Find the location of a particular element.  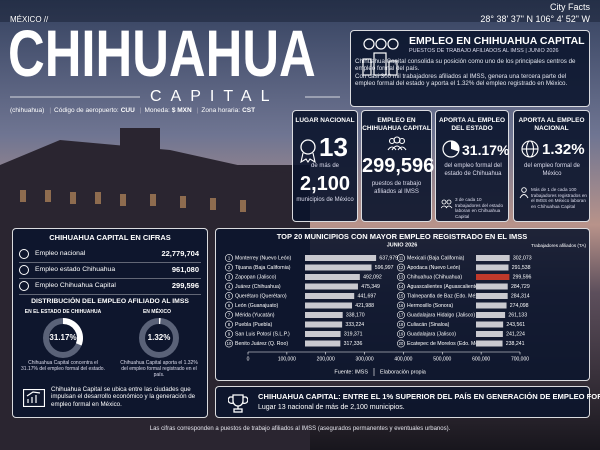

value-label: 637,979 is located at coordinates (388, 258).